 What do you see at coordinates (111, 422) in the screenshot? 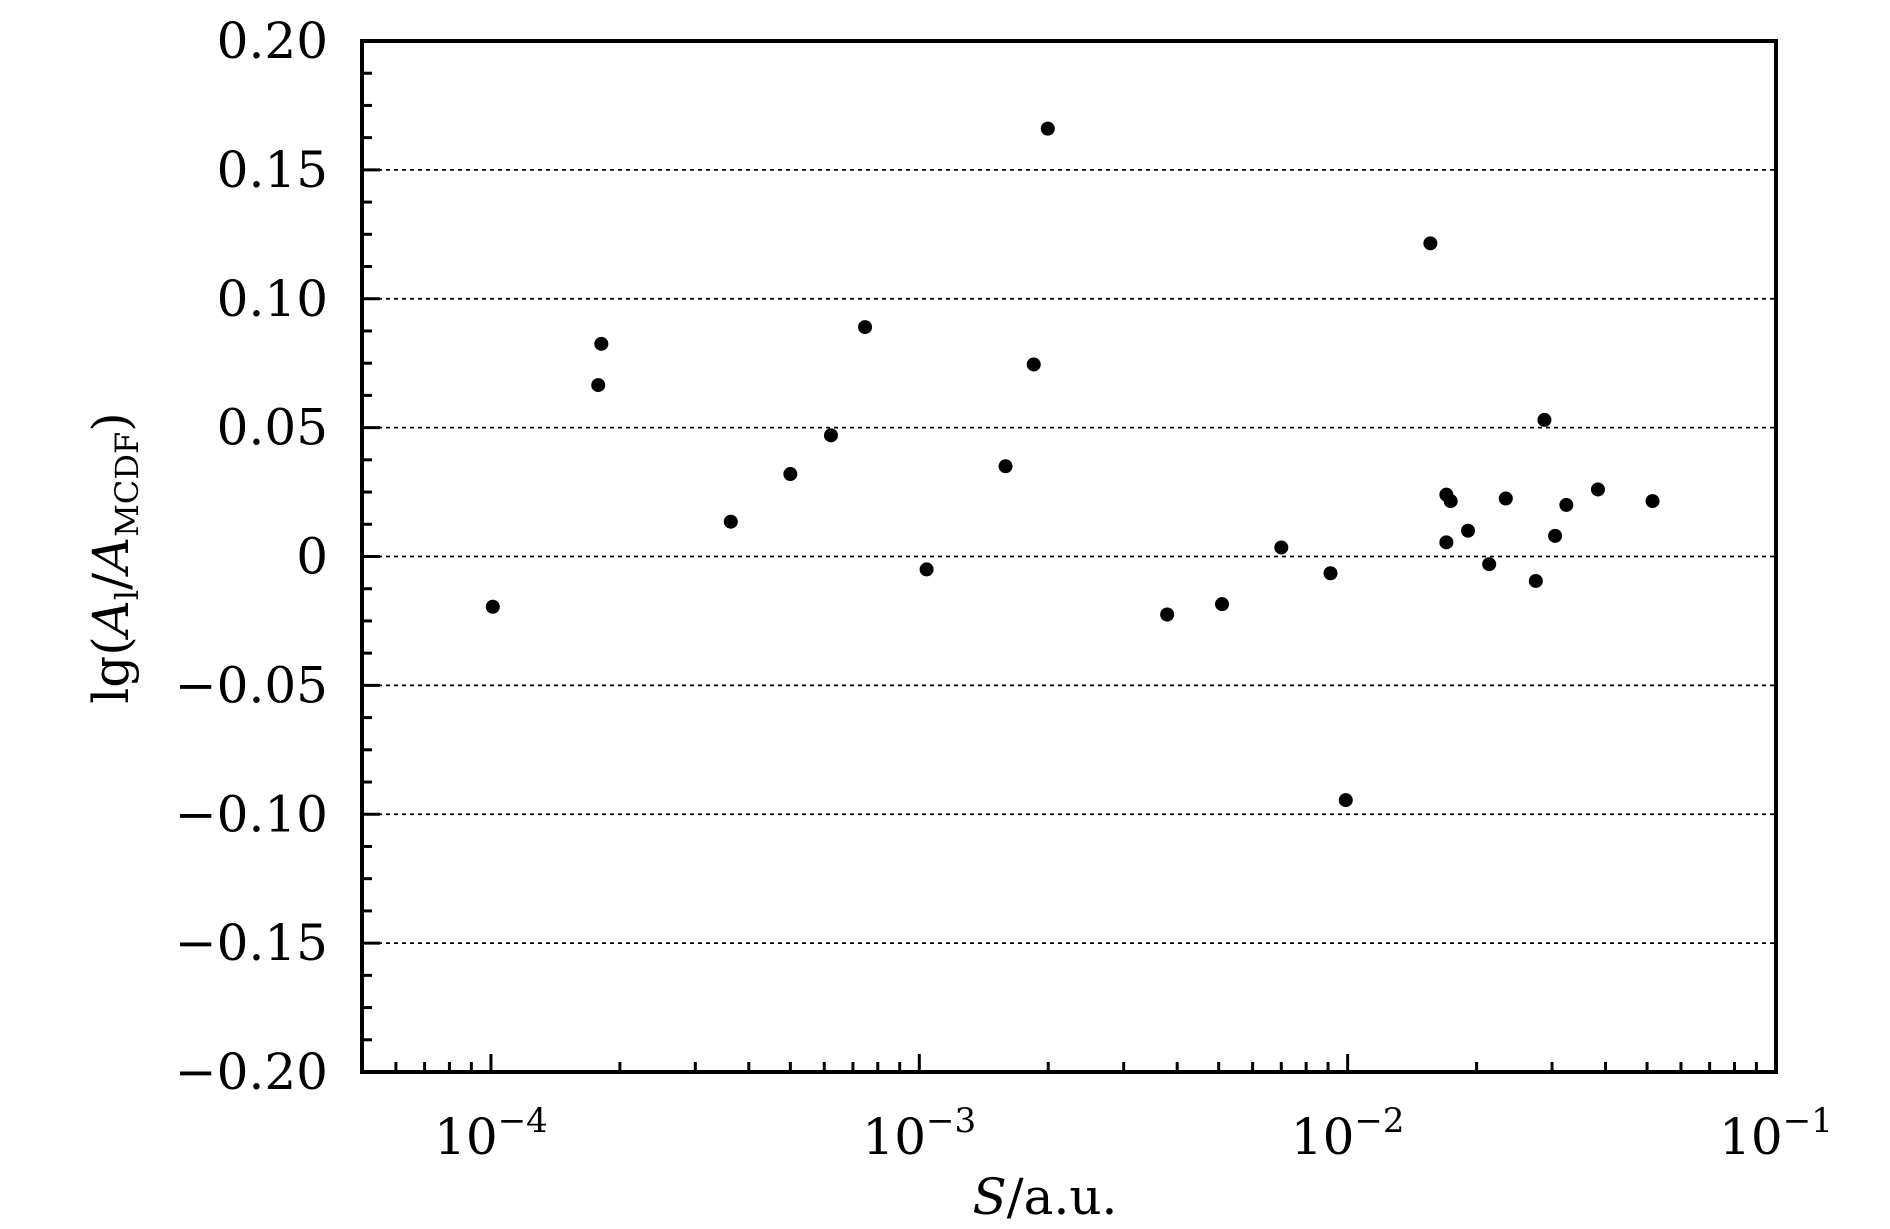
I see `y-axis-title-suffix: )` at bounding box center [111, 422].